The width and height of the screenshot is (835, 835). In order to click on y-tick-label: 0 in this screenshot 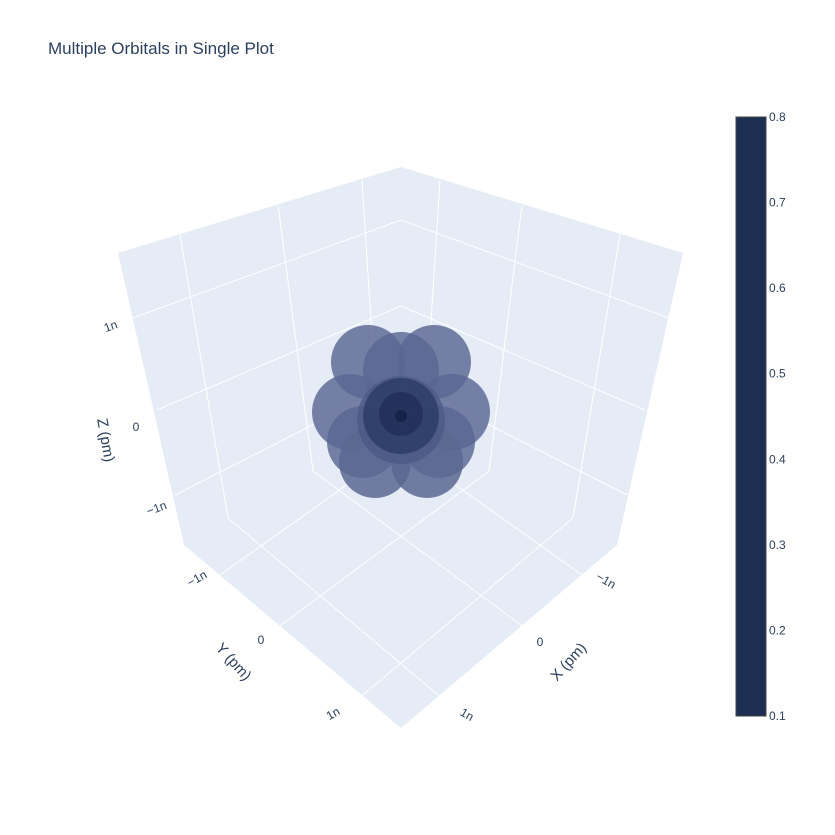, I will do `click(261, 640)`.